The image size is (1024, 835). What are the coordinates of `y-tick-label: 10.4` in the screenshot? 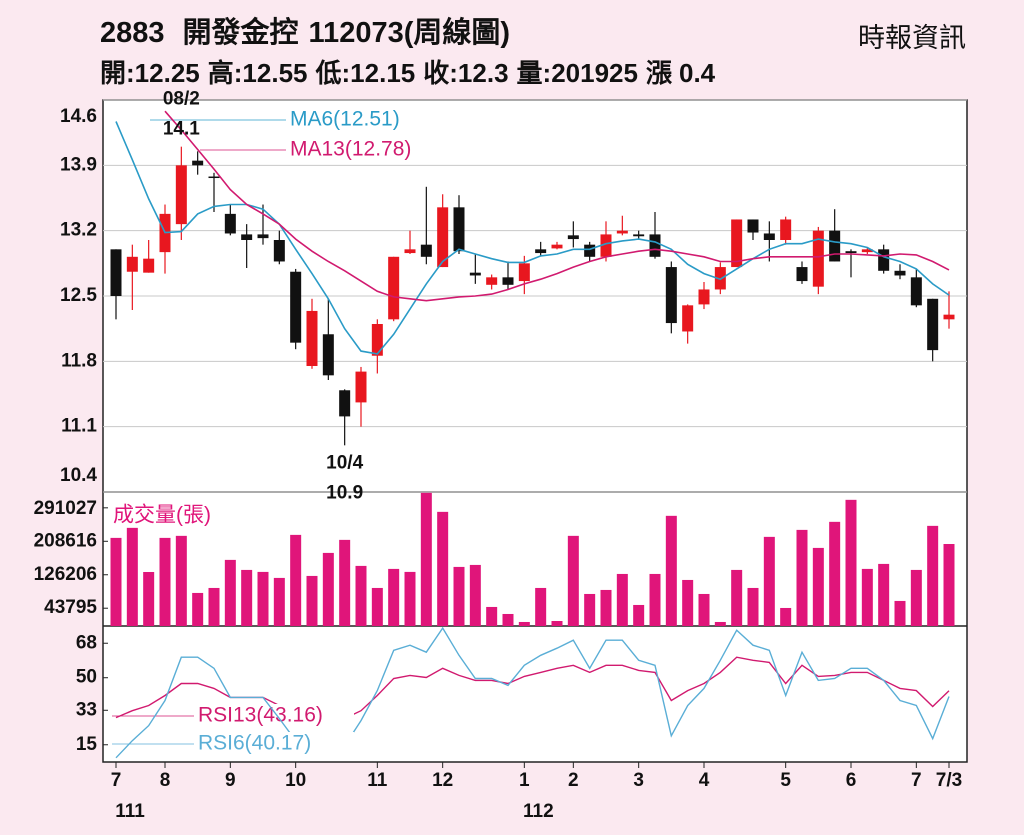 It's located at (78, 475).